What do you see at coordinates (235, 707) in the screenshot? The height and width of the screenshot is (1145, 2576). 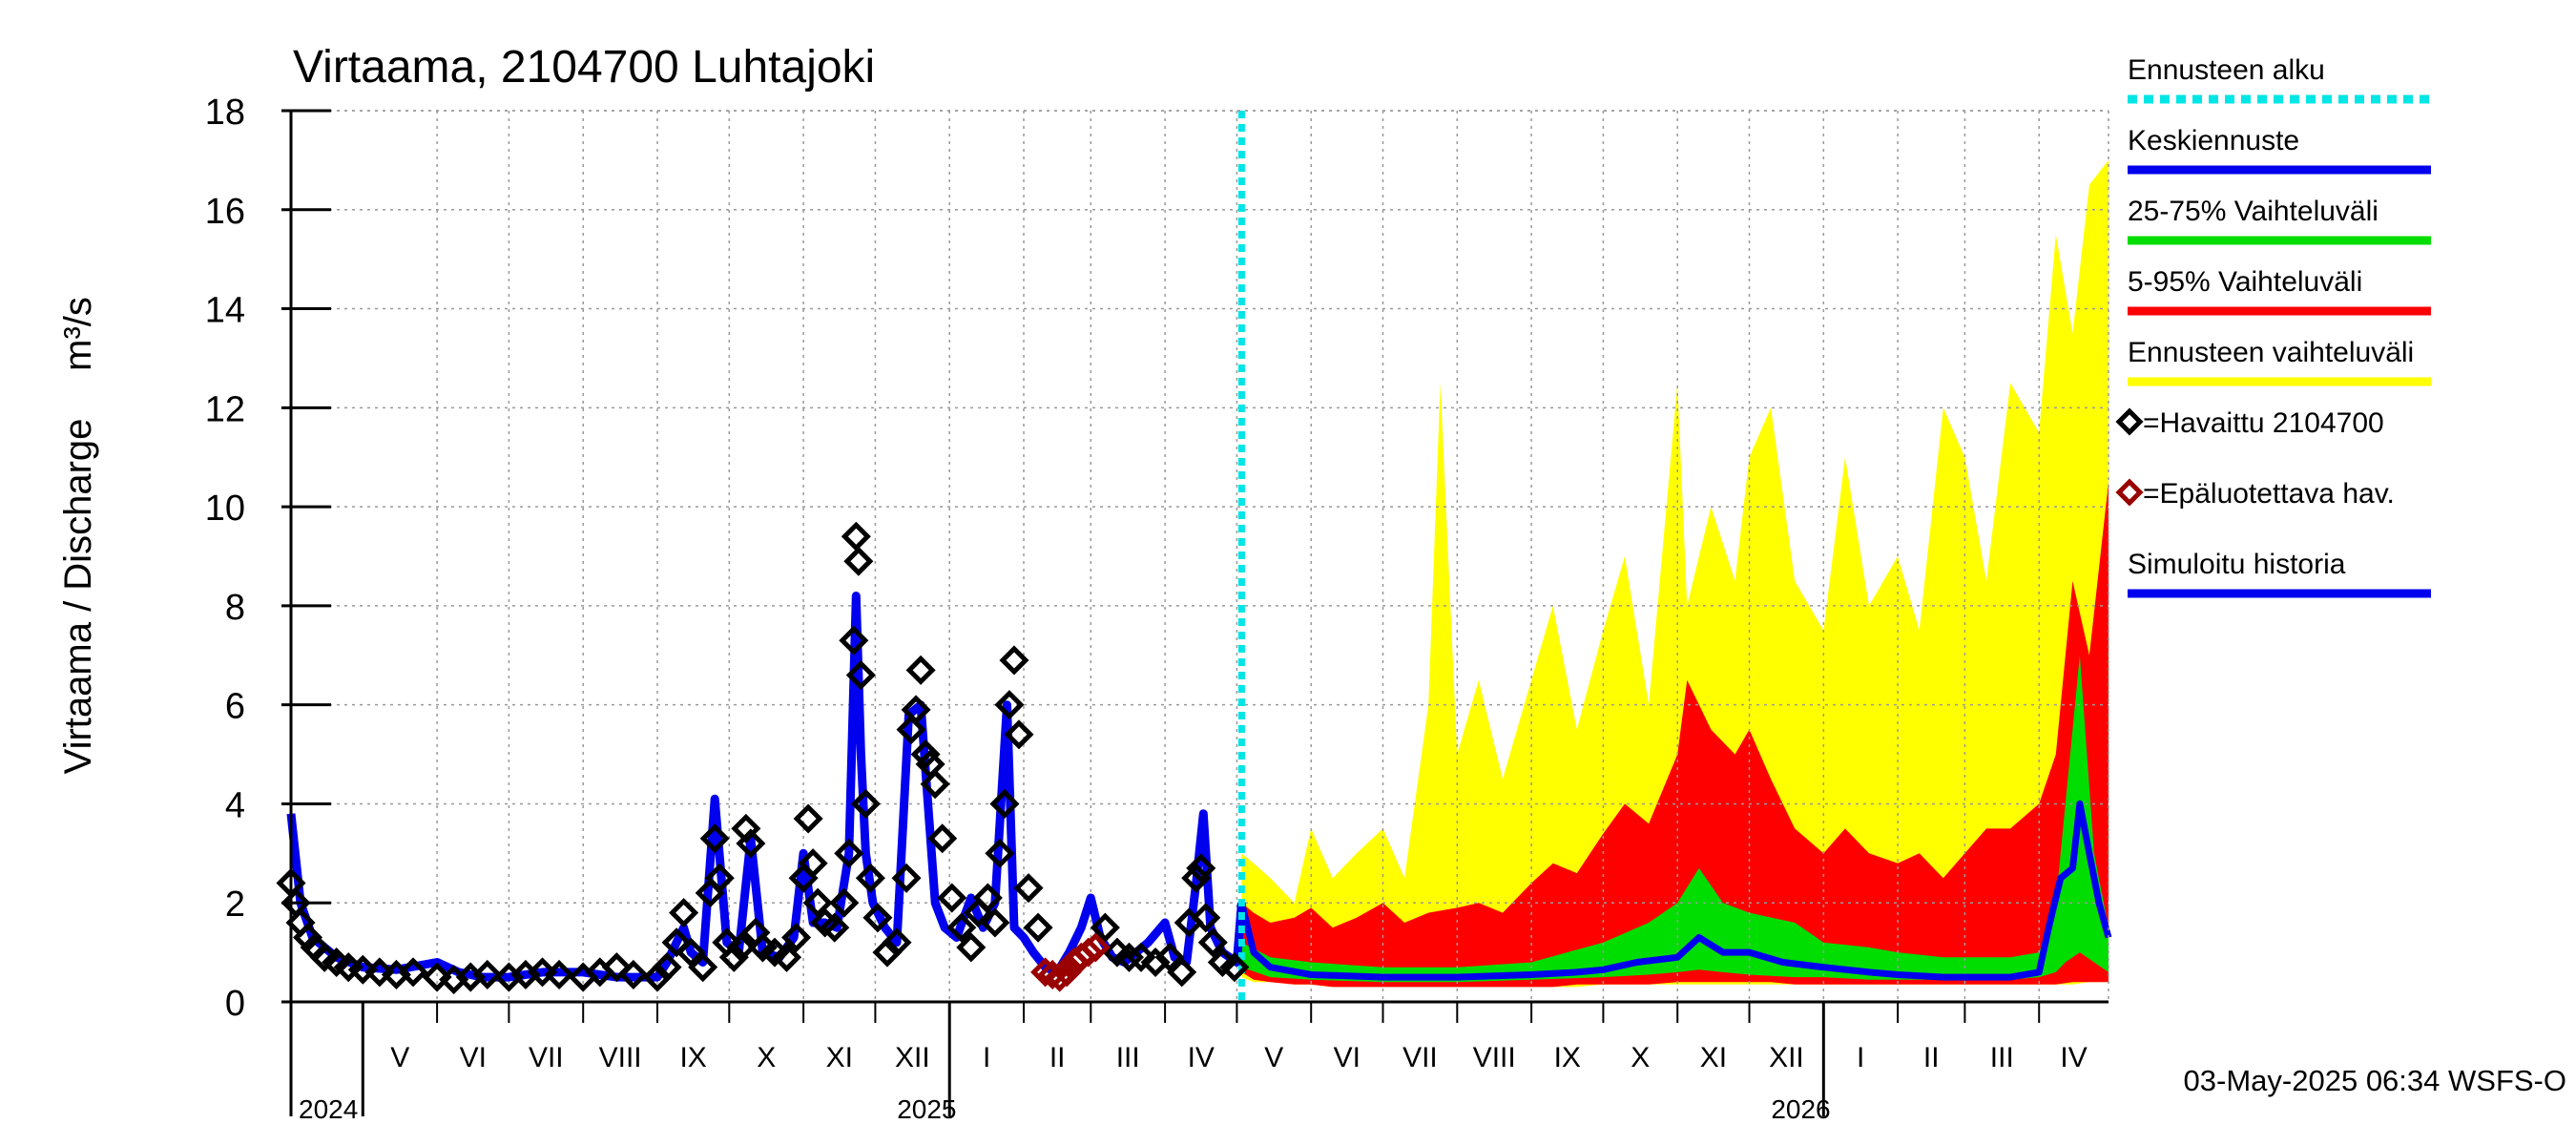 I see `y-tick-label: 6` at bounding box center [235, 707].